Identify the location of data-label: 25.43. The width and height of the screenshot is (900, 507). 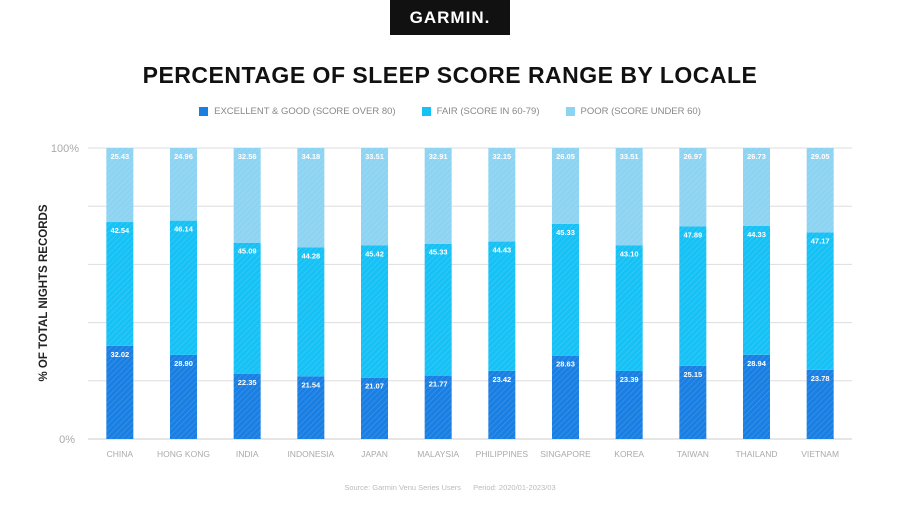
(119, 156).